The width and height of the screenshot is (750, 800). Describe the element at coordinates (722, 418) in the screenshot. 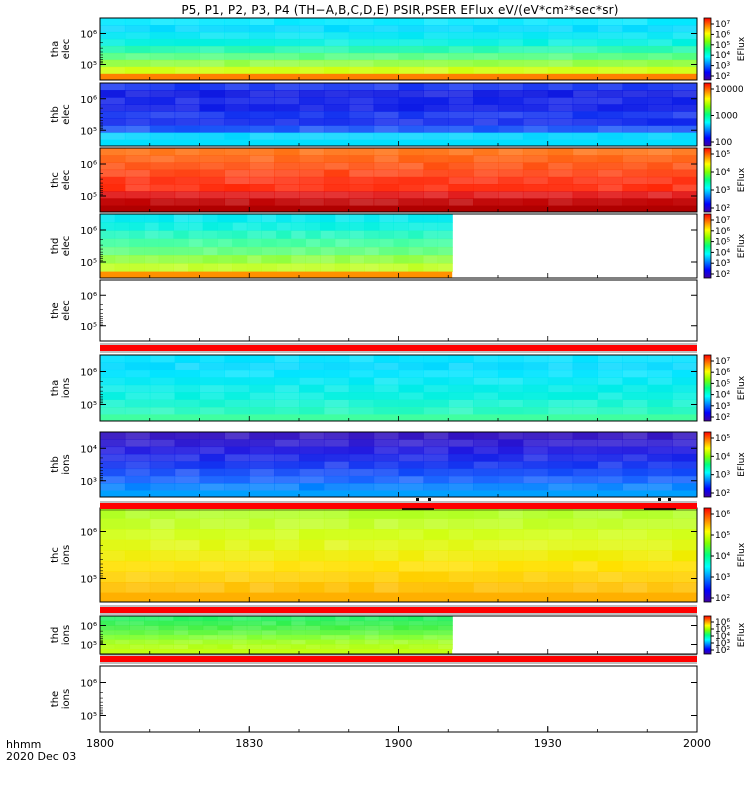

I see `colorbar-tick-label: 10²` at that location.